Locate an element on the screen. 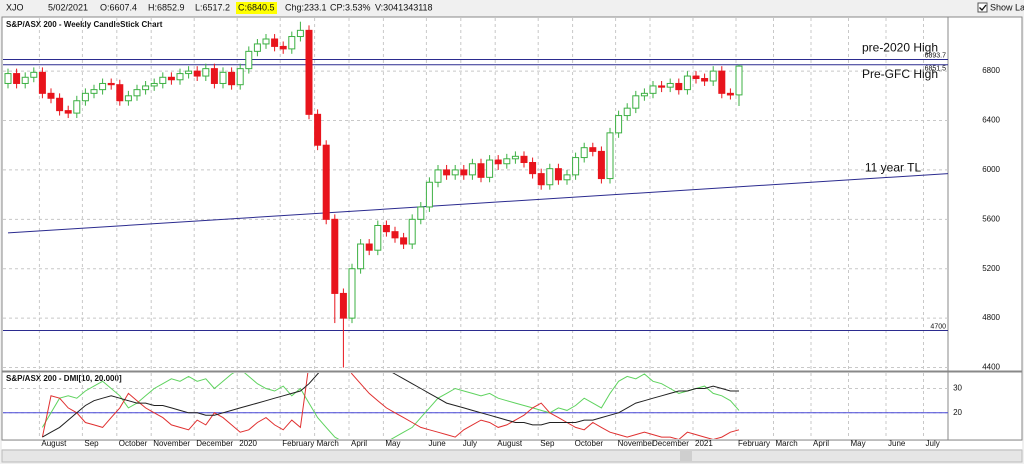 Image resolution: width=1024 pixels, height=464 pixels. level-label: 4700 is located at coordinates (938, 326).